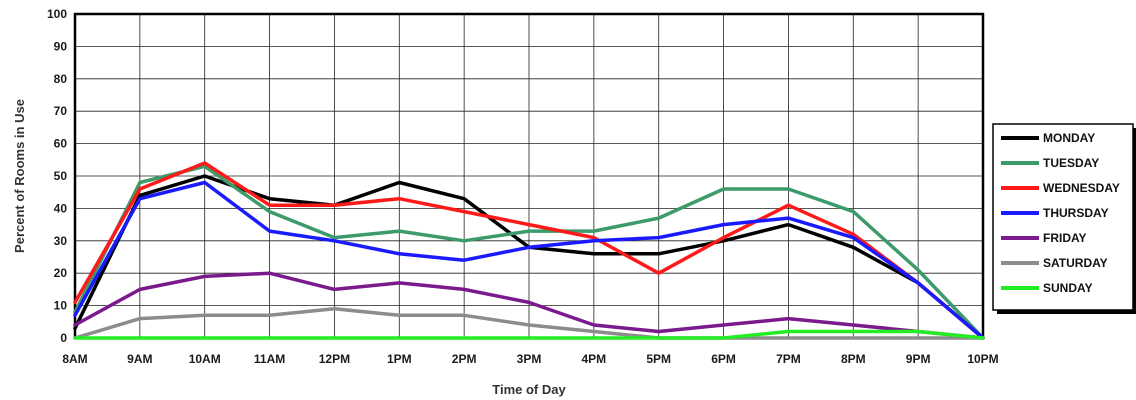 The height and width of the screenshot is (400, 1136). Describe the element at coordinates (1076, 213) in the screenshot. I see `legend-label: THURSDAY` at that location.